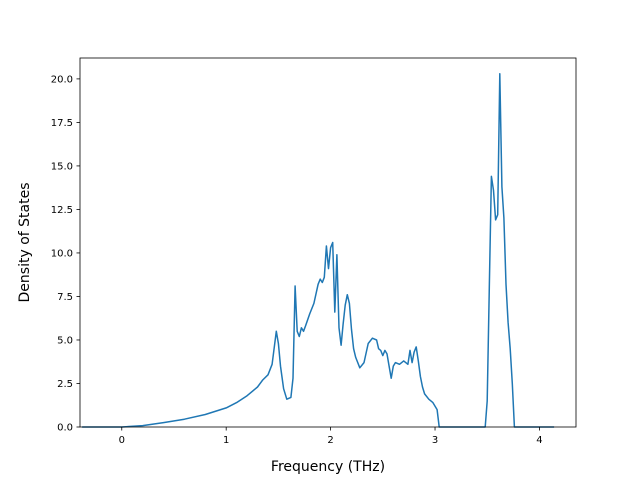 This screenshot has width=640, height=480. Describe the element at coordinates (328, 467) in the screenshot. I see `x-axis-label: Frequency (THz)` at that location.